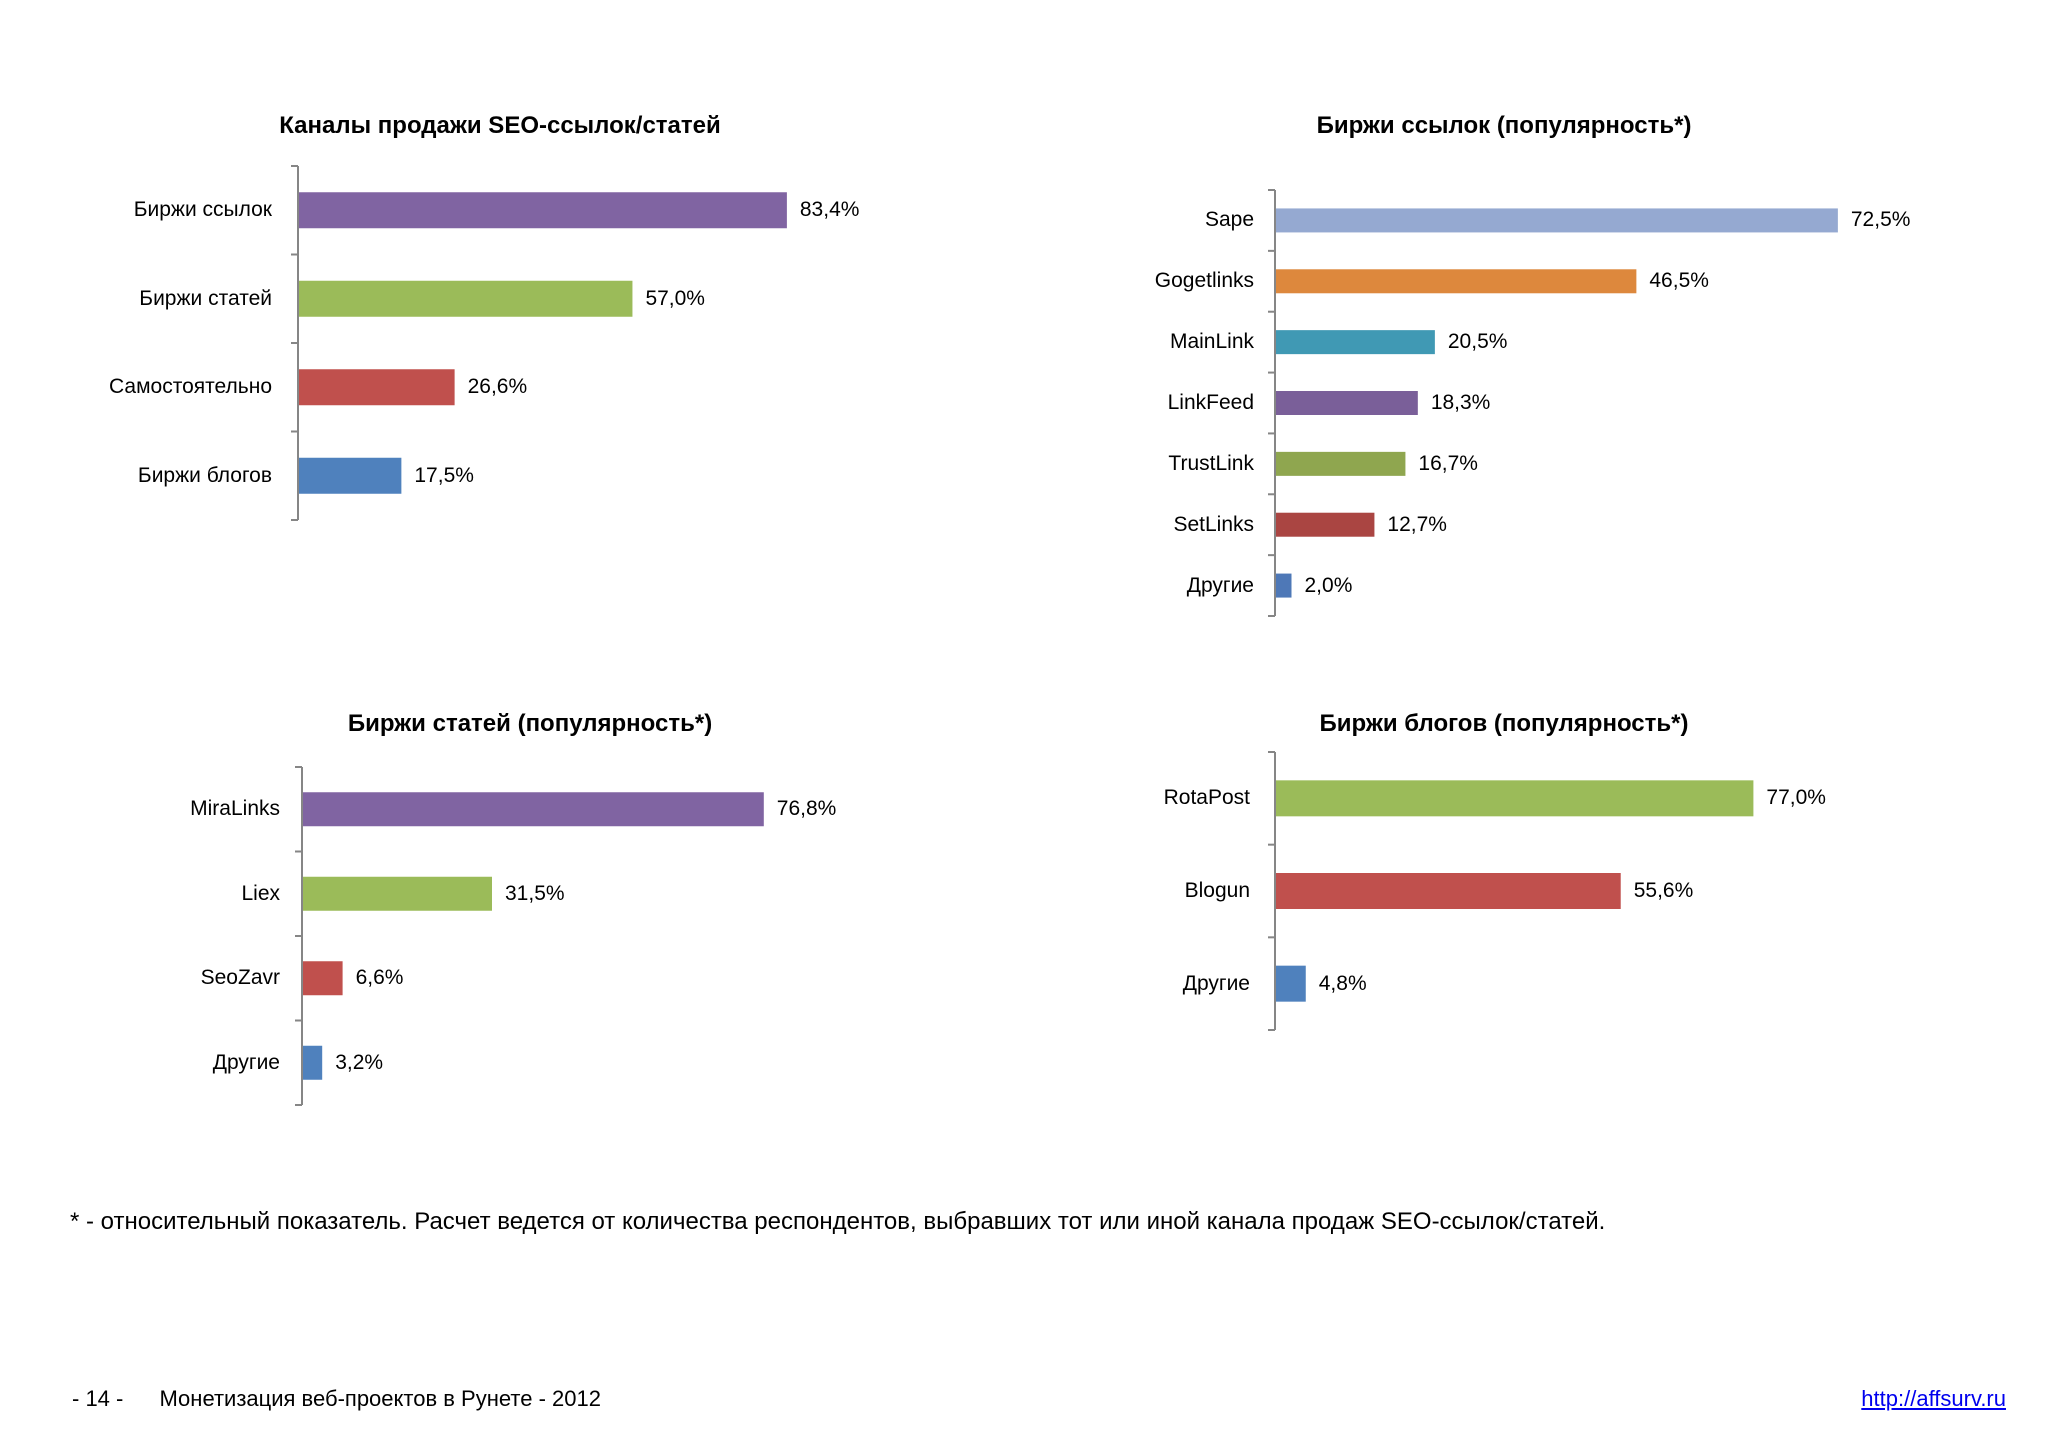  What do you see at coordinates (1213, 524) in the screenshot?
I see `category-label: SetLinks` at bounding box center [1213, 524].